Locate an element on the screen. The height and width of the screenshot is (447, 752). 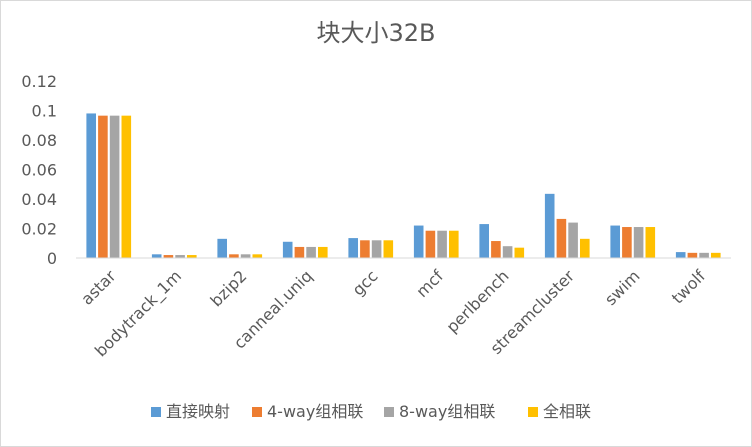
x-tick-label: gcc is located at coordinates (365, 282).